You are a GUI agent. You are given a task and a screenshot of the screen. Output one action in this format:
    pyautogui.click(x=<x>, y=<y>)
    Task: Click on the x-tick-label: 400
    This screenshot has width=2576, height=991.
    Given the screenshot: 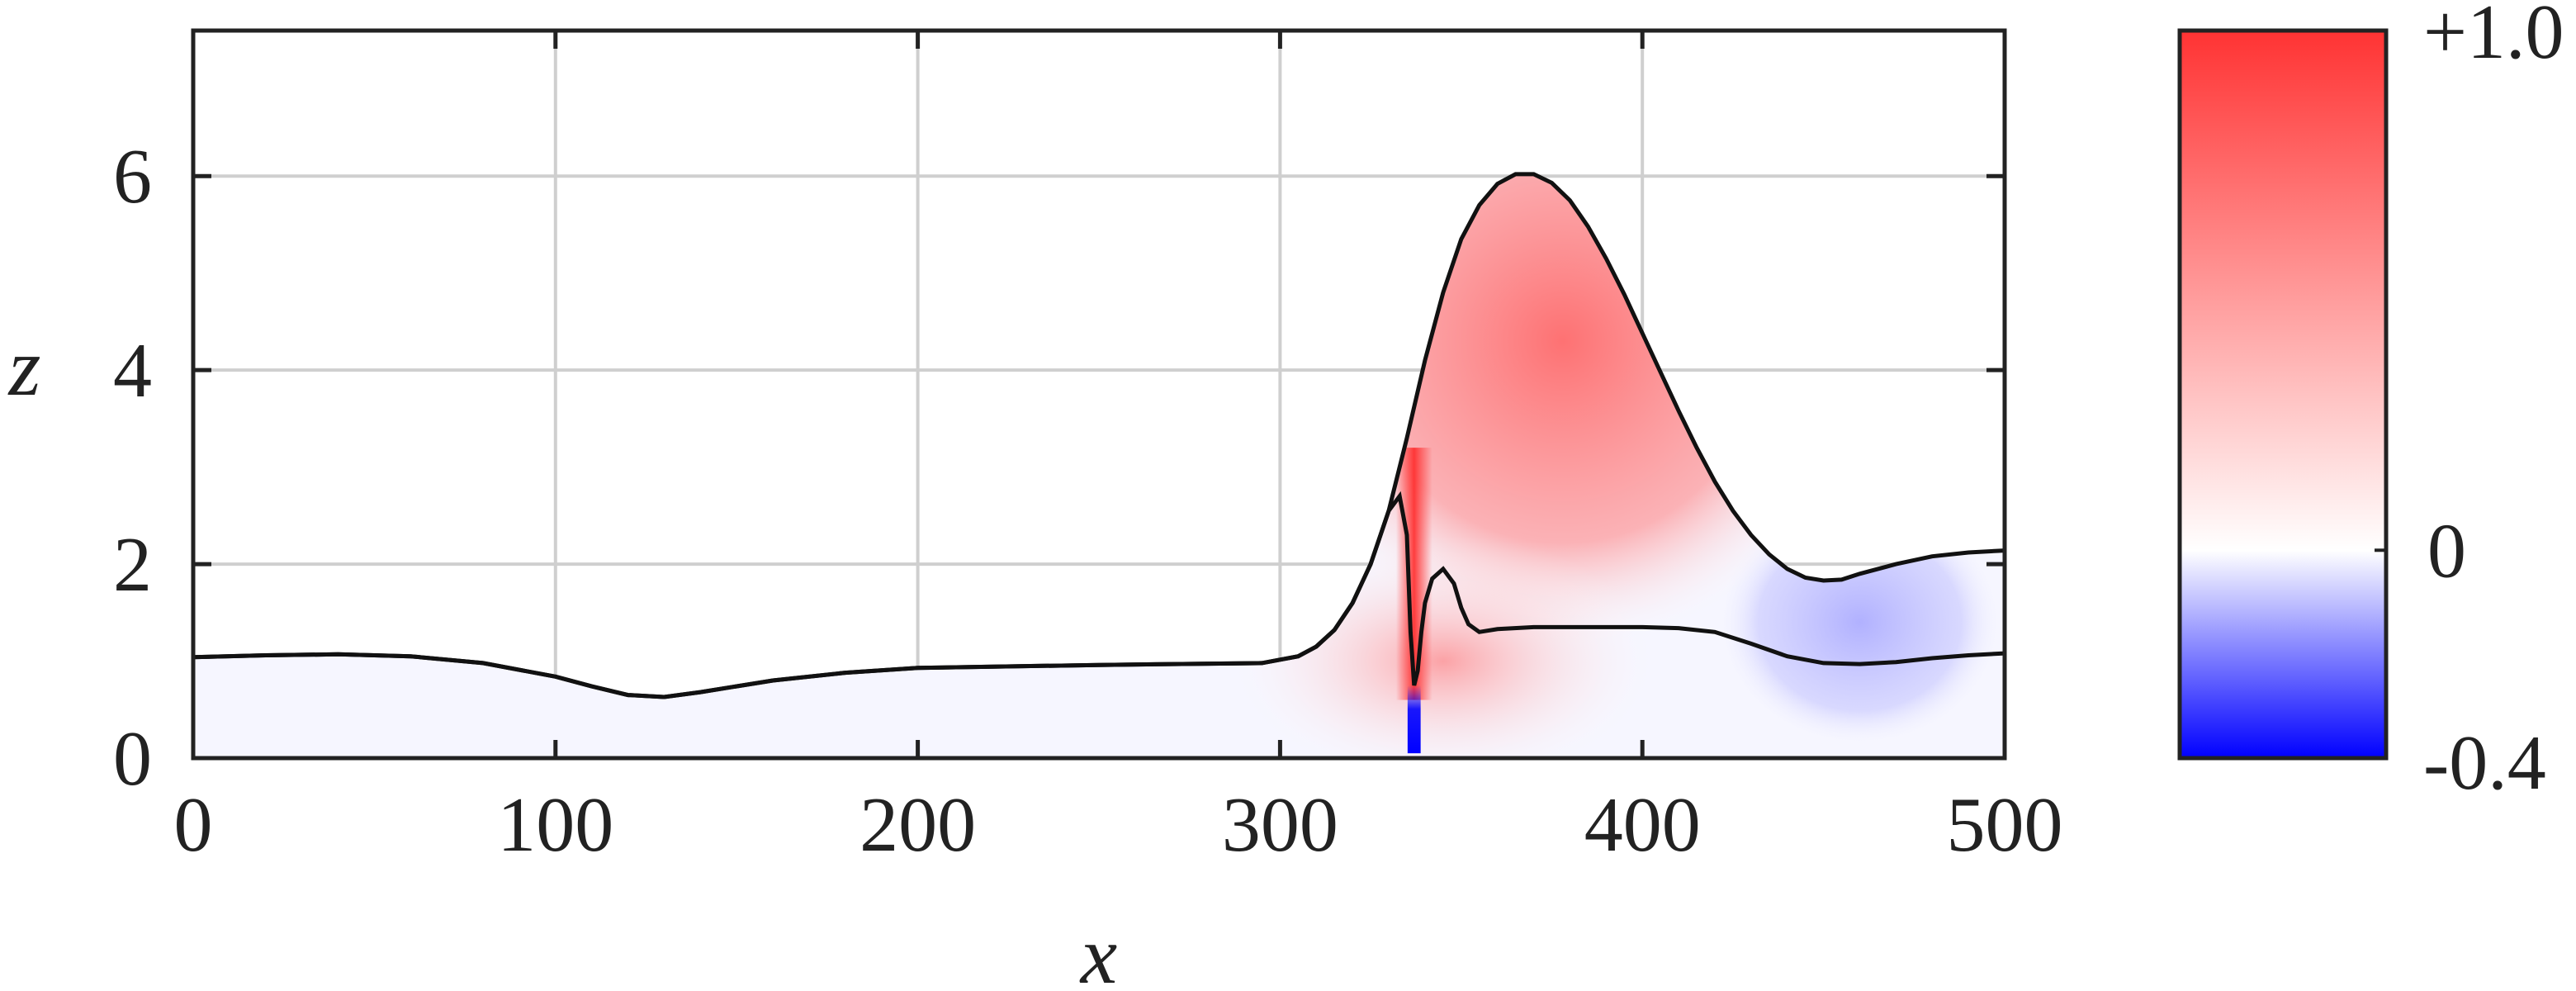 What is the action you would take?
    pyautogui.click(x=1642, y=825)
    